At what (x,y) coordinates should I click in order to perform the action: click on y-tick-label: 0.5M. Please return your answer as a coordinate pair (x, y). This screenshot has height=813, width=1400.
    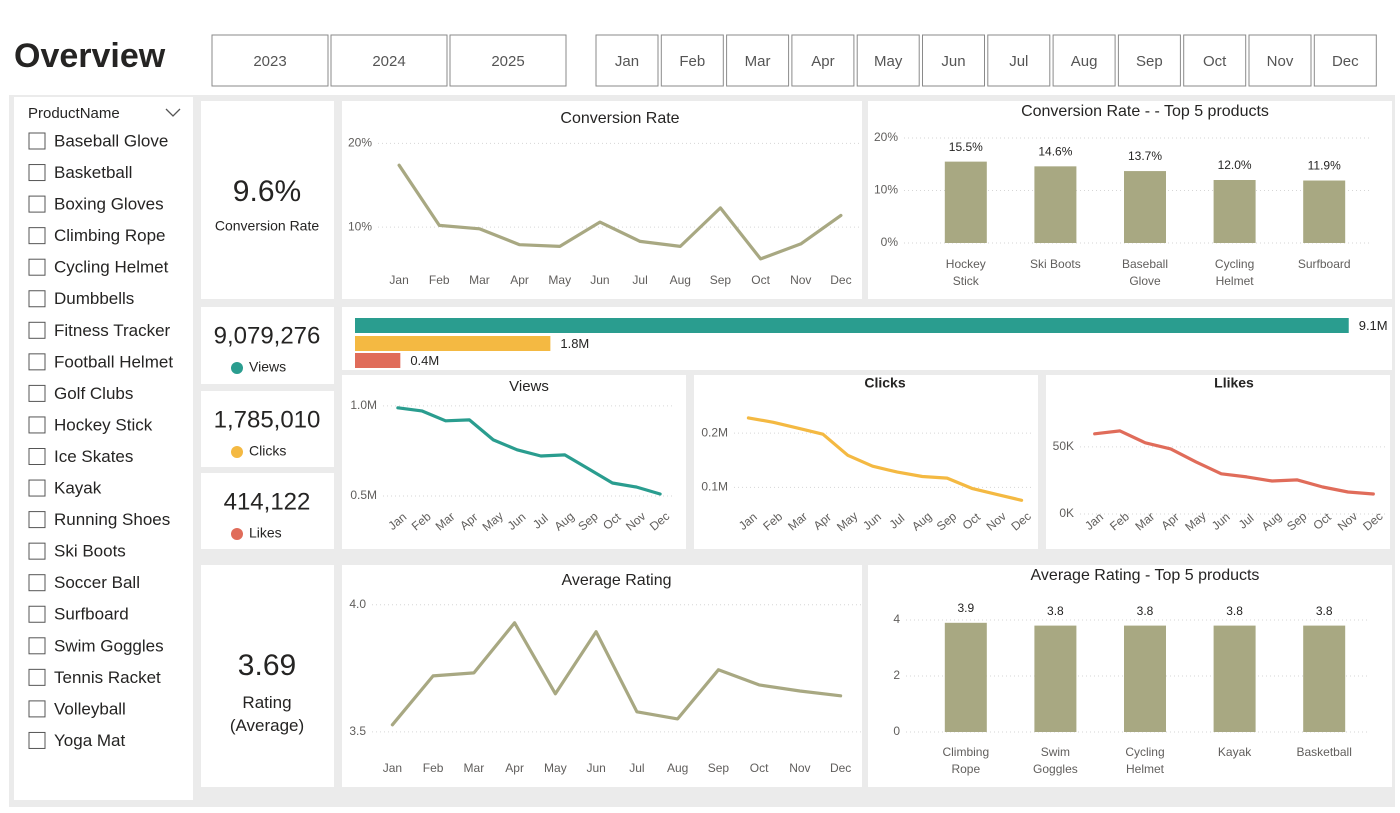
    Looking at the image, I should click on (363, 495).